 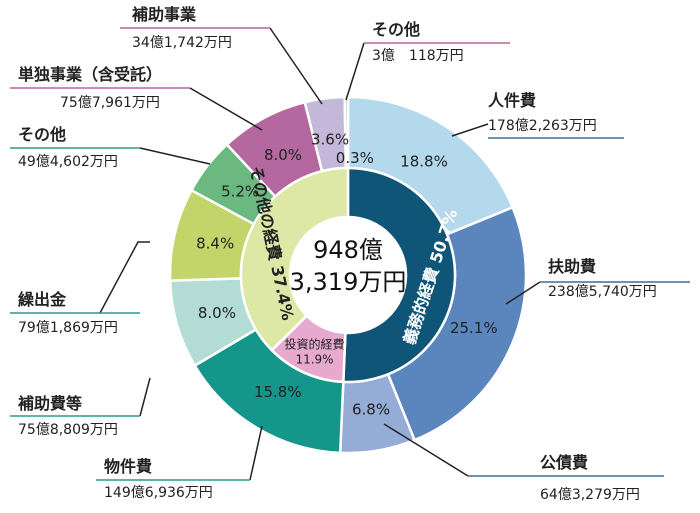 I want to click on slice-name-6: 繰出金, so click(x=42, y=299).